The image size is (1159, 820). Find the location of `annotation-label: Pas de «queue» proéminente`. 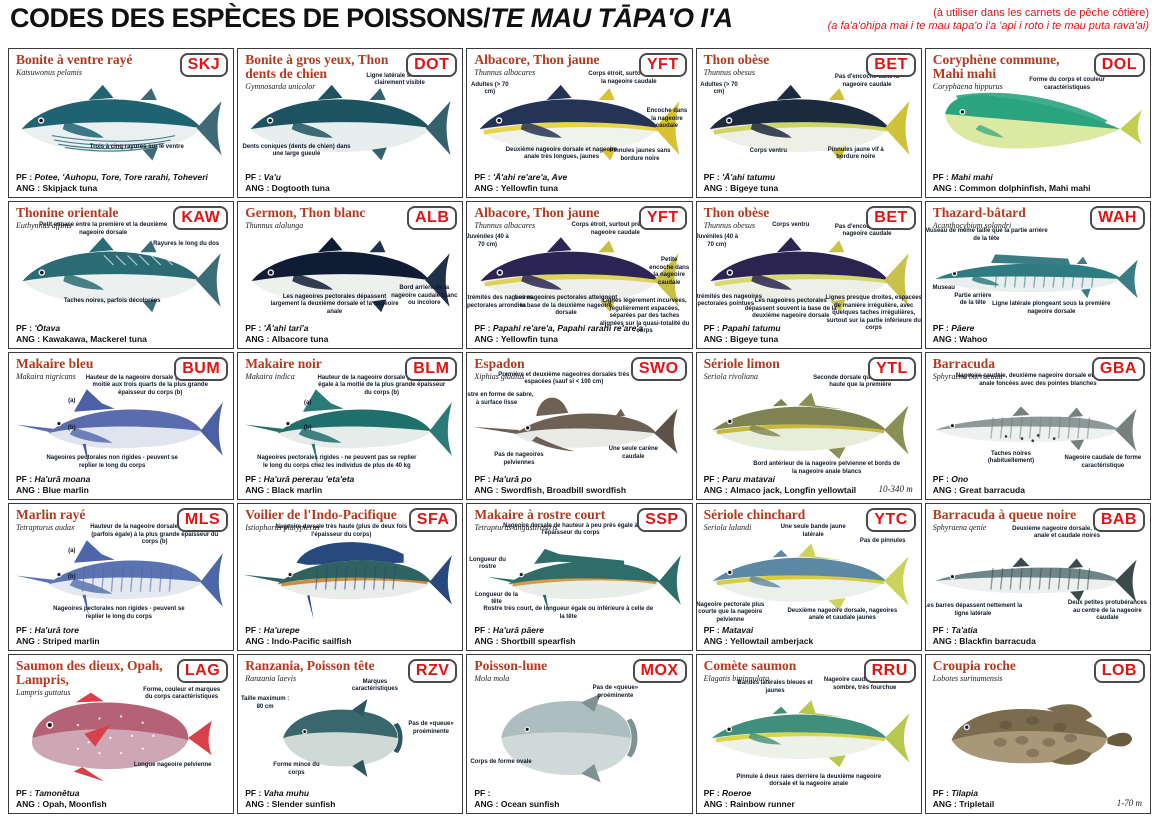

annotation-label: Pas de «queue» proéminente is located at coordinates (615, 692).